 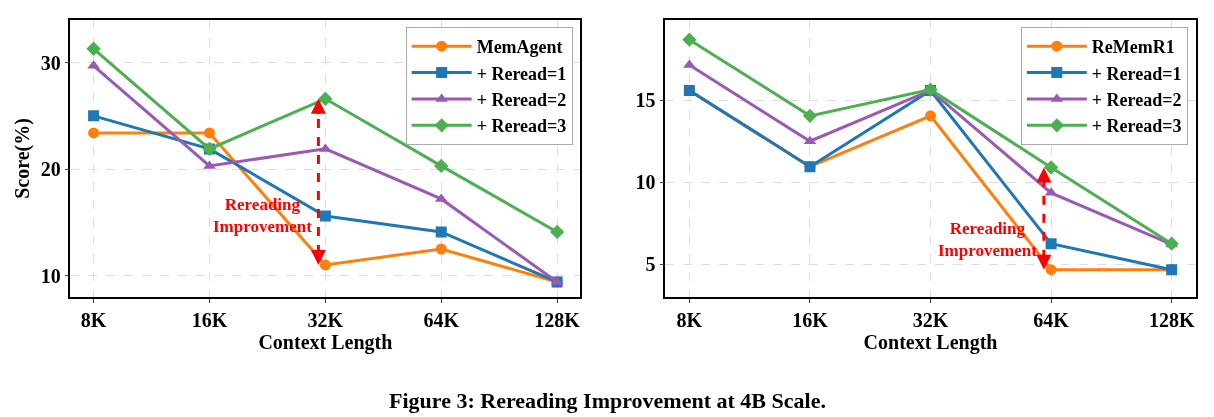 What do you see at coordinates (50, 62) in the screenshot?
I see `y-tick-label: 30` at bounding box center [50, 62].